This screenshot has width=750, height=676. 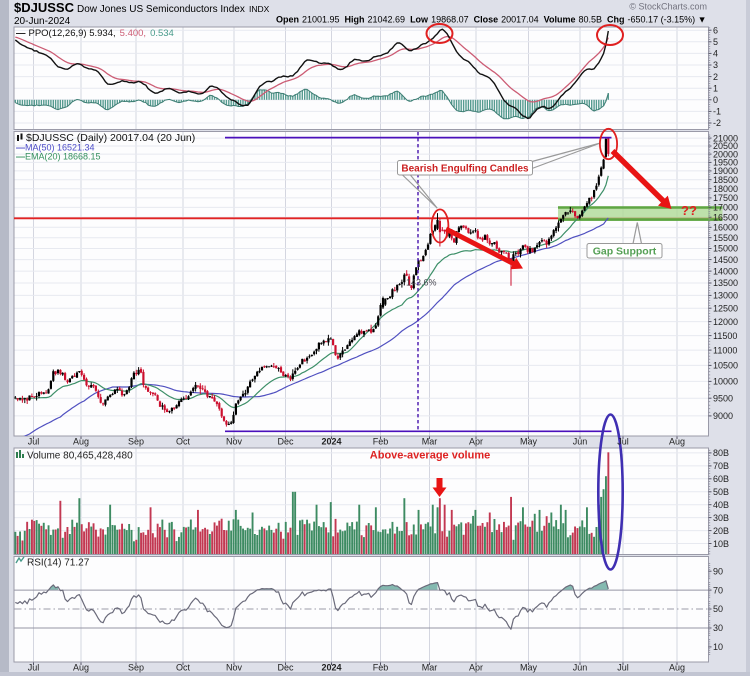 What do you see at coordinates (58, 157) in the screenshot?
I see `svg-text: —EMA(20) 18668.15` at bounding box center [58, 157].